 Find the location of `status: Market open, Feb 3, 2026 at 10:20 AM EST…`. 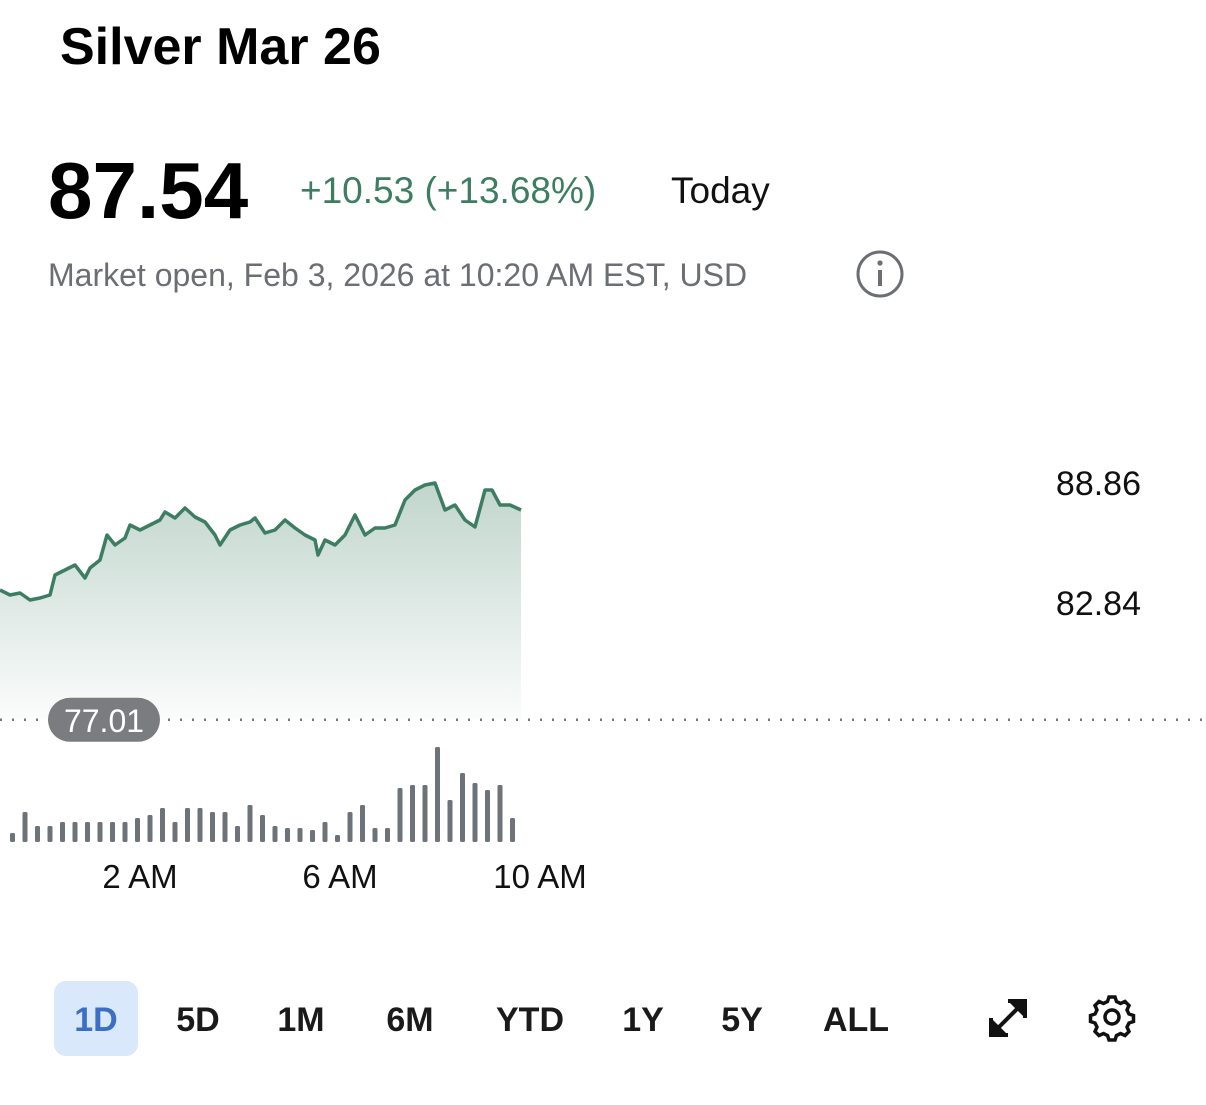

status: Market open, Feb 3, 2026 at 10:20 AM EST… is located at coordinates (397, 275).